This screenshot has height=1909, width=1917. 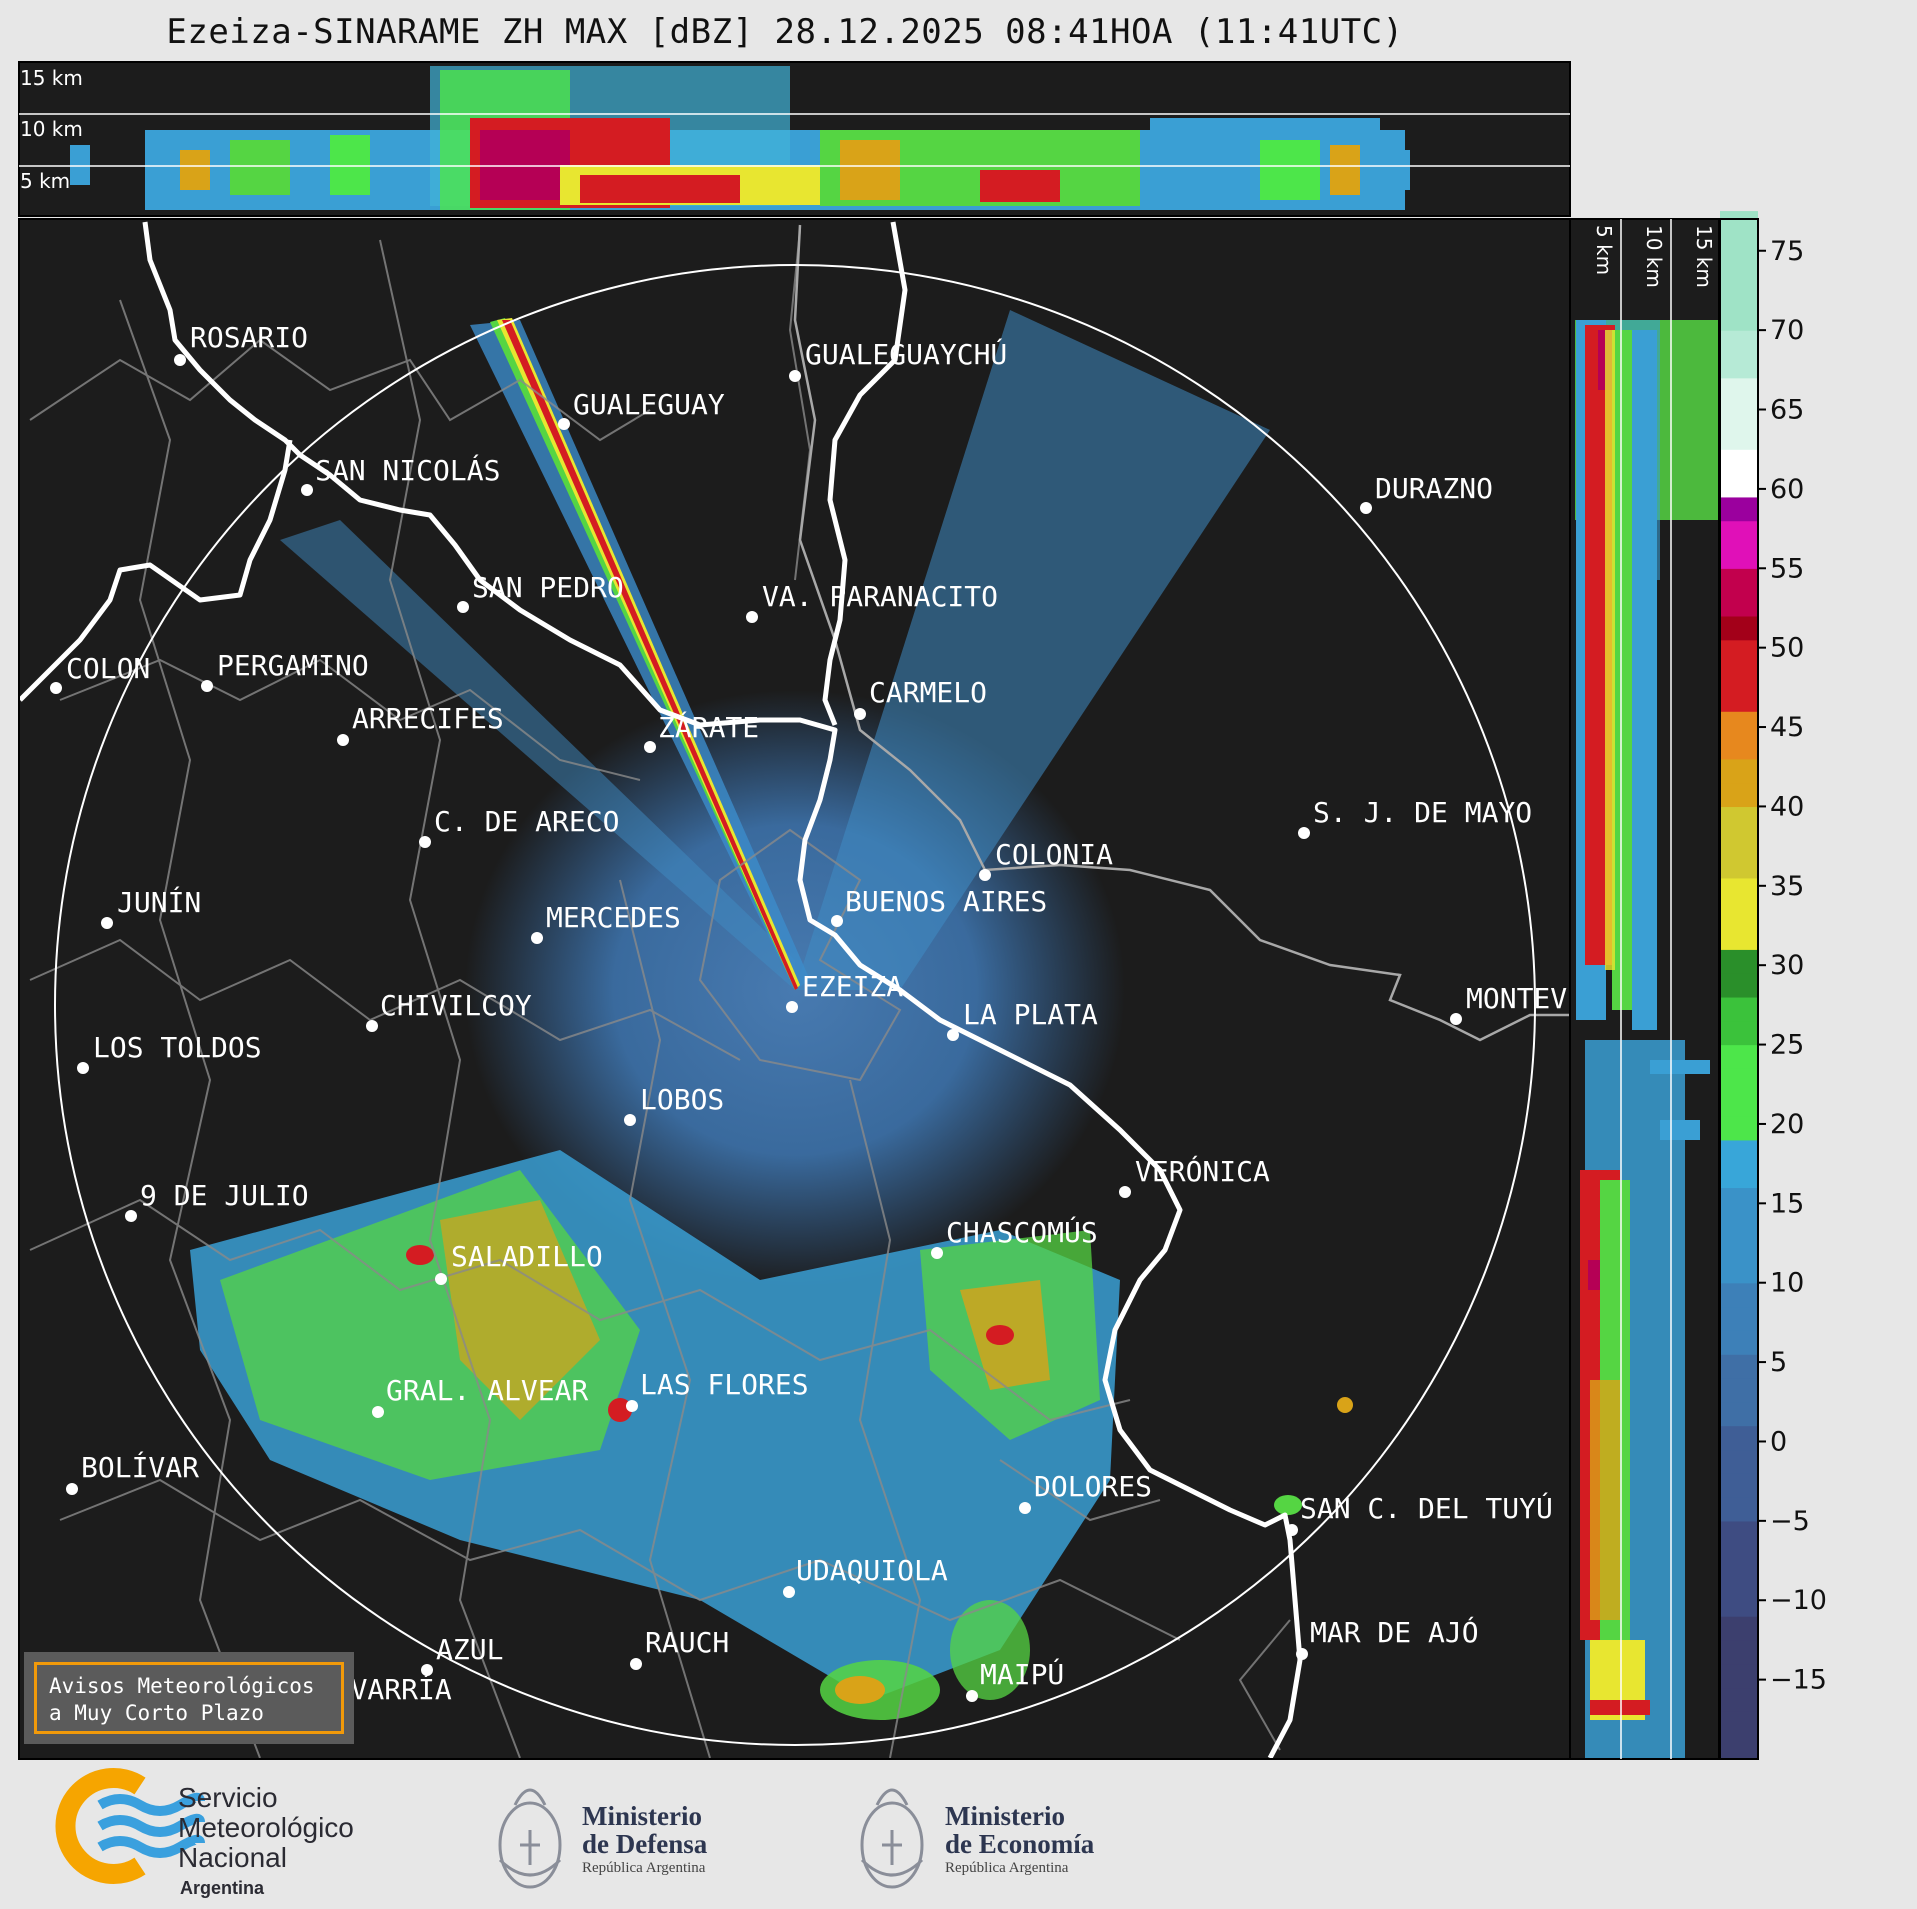 What do you see at coordinates (645, 1844) in the screenshot?
I see `defensa-line2: de Defensa` at bounding box center [645, 1844].